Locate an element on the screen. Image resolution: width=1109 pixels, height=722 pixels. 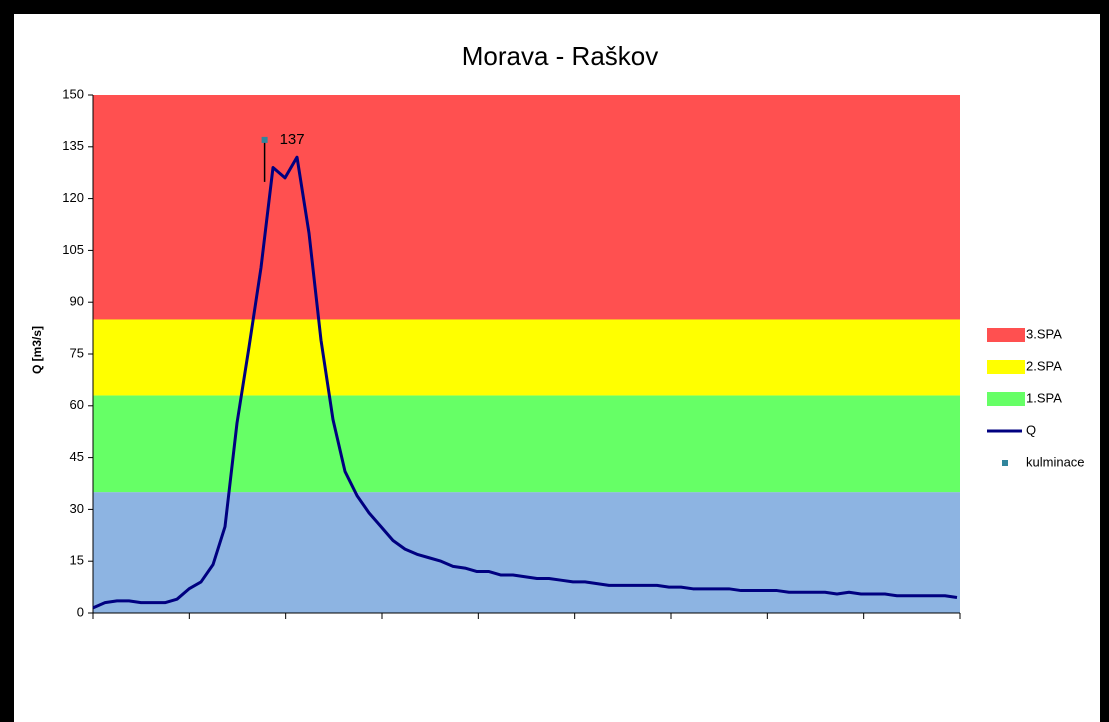
legend-marker is located at coordinates (1005, 463).